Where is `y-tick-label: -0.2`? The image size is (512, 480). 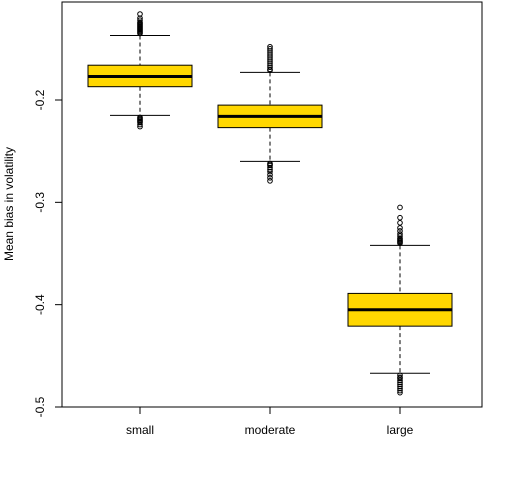 y-tick-label: -0.2 is located at coordinates (40, 99).